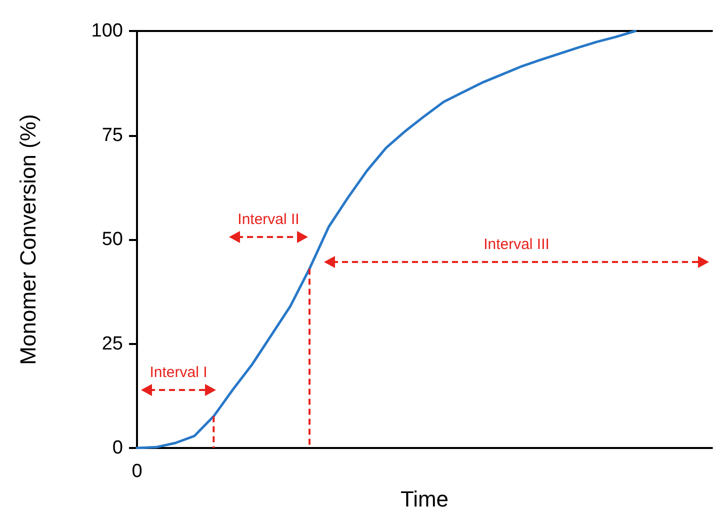 Image resolution: width=715 pixels, height=515 pixels. Describe the element at coordinates (517, 244) in the screenshot. I see `annotation: Interval III` at that location.